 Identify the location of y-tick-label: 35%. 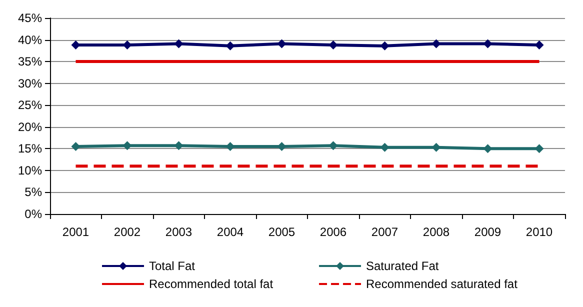
(30, 61).